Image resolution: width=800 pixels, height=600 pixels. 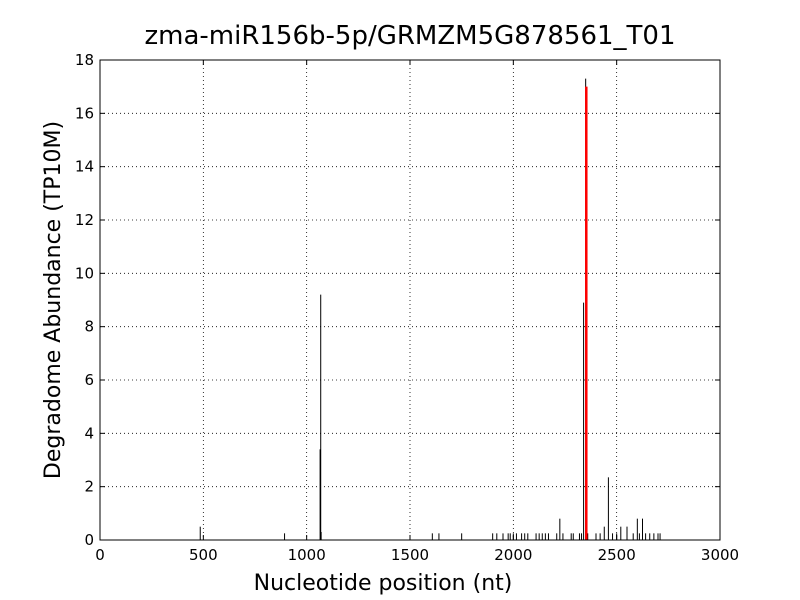 I want to click on y-tick-label: 2, so click(x=89, y=487).